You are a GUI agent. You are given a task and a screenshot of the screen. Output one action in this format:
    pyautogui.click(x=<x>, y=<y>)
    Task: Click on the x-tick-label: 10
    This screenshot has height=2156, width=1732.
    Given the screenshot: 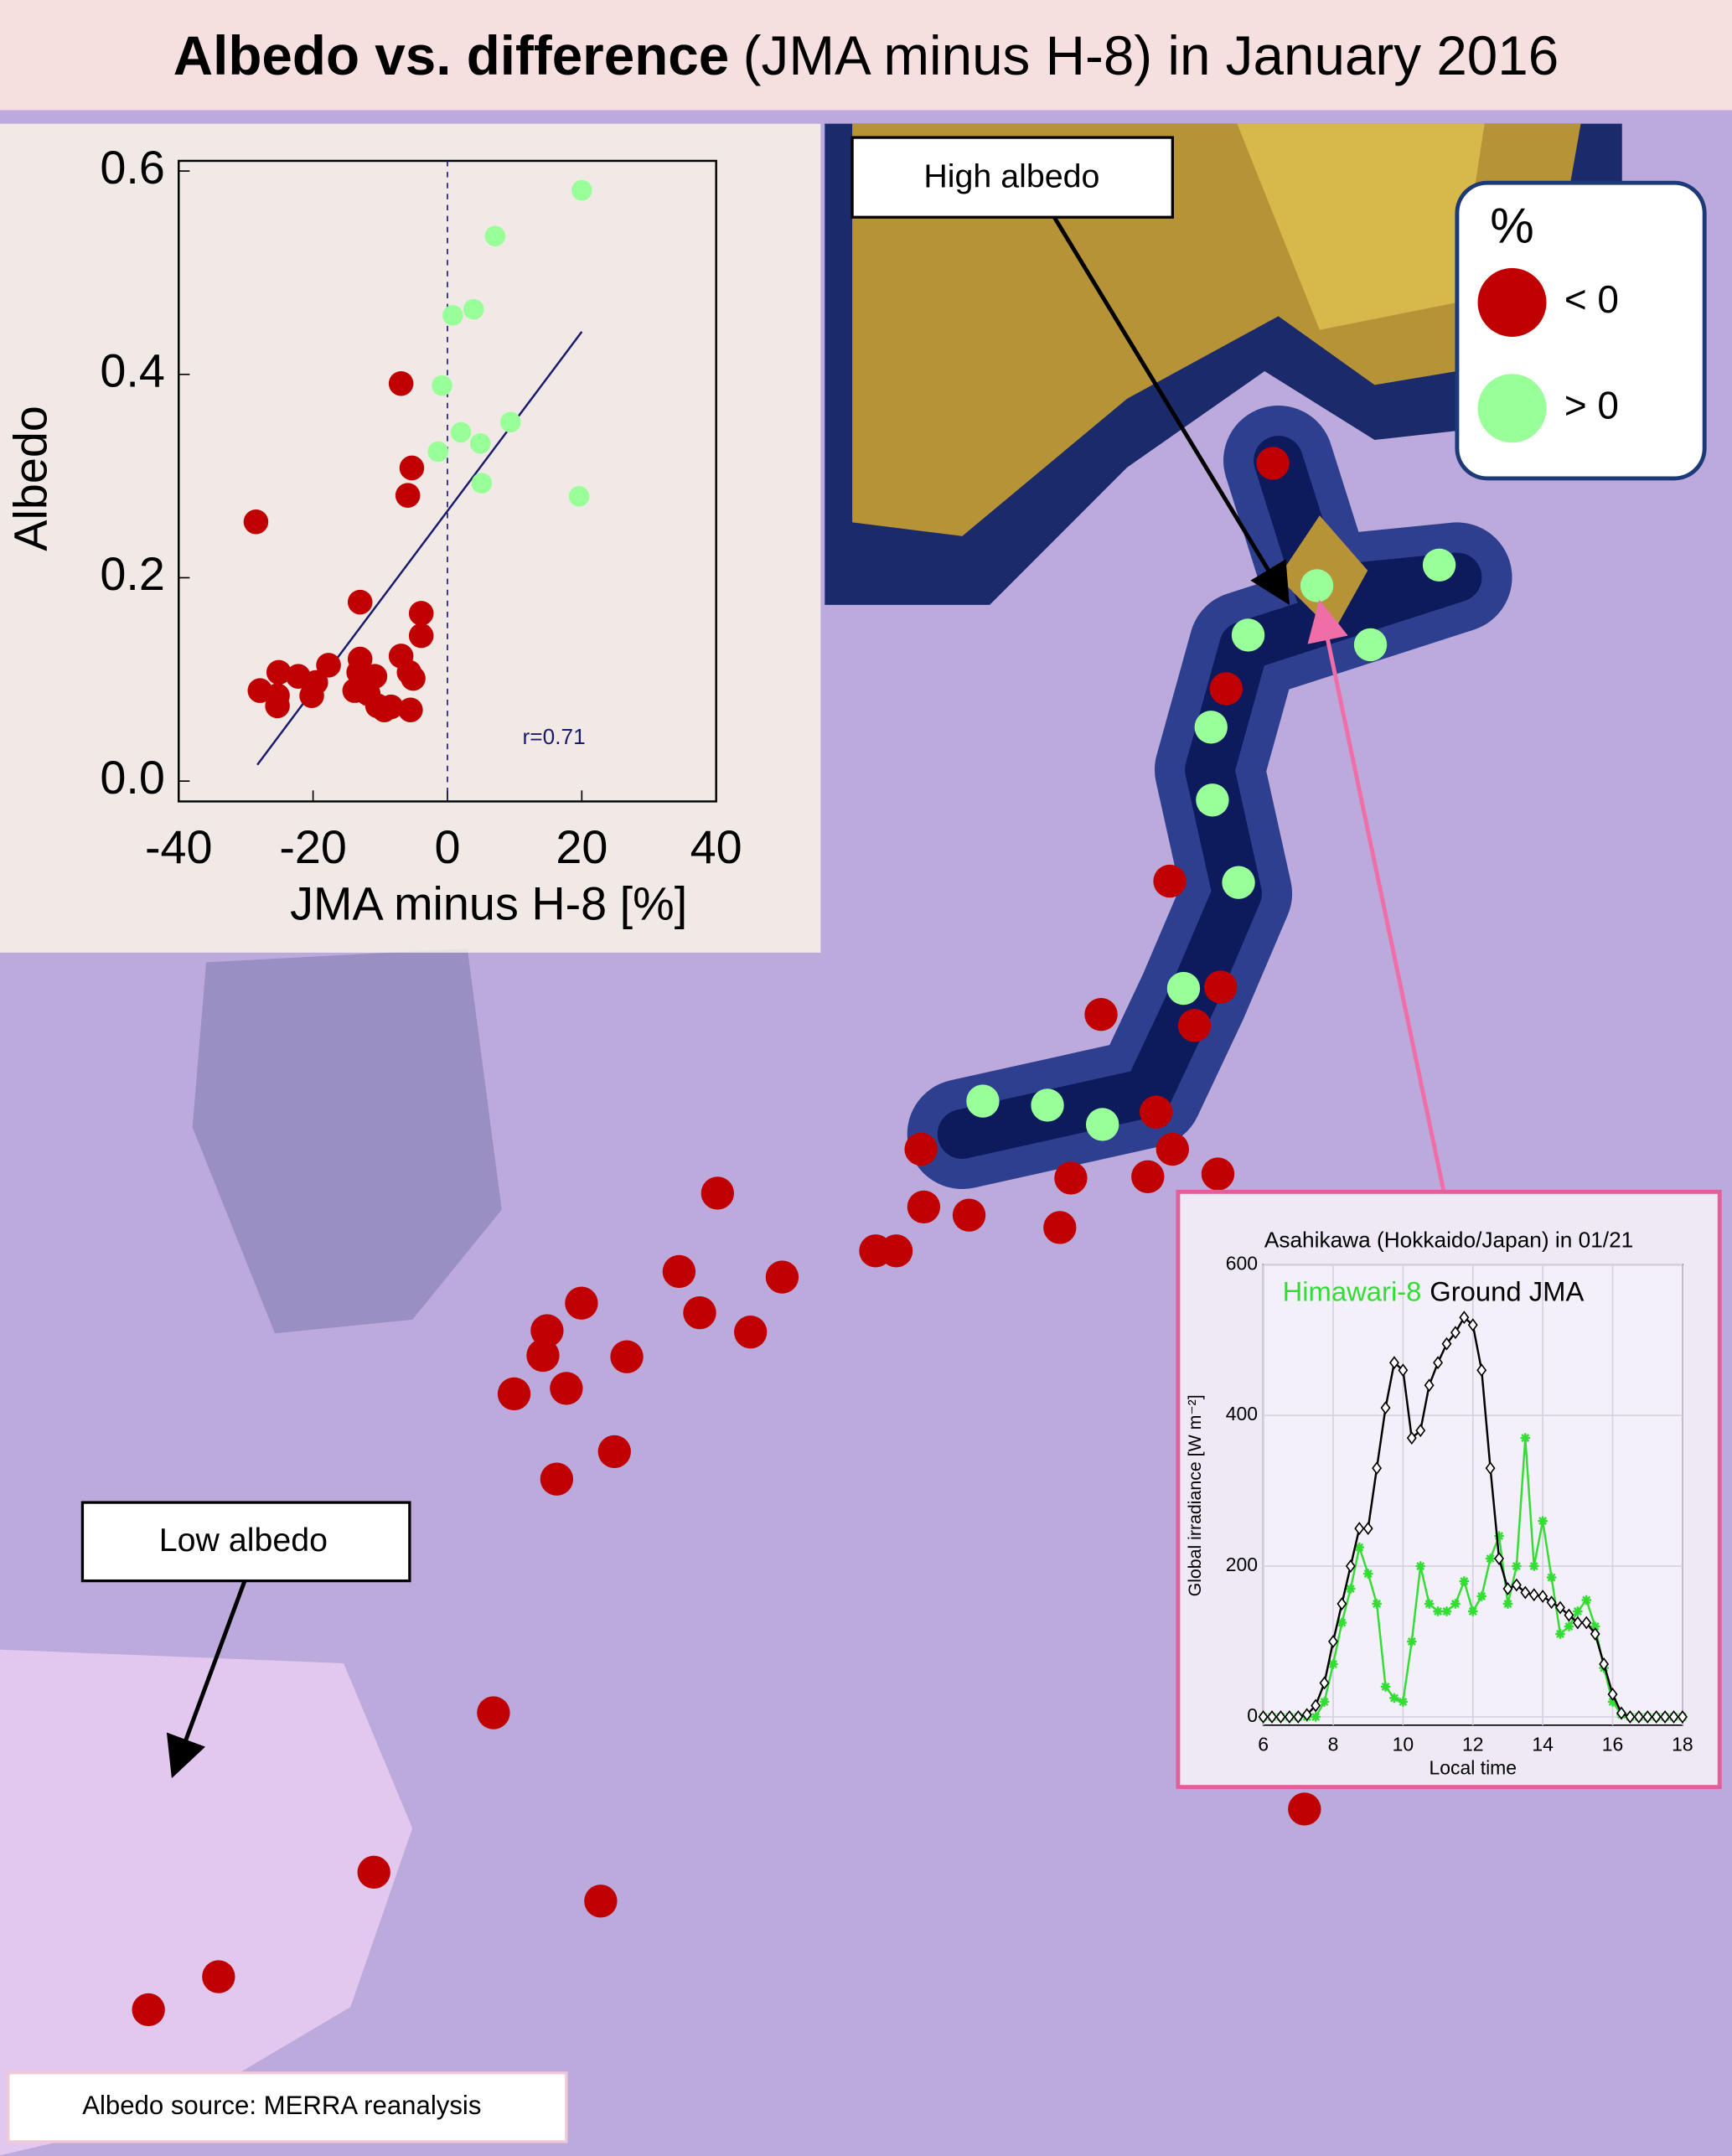 What is the action you would take?
    pyautogui.click(x=1403, y=1745)
    